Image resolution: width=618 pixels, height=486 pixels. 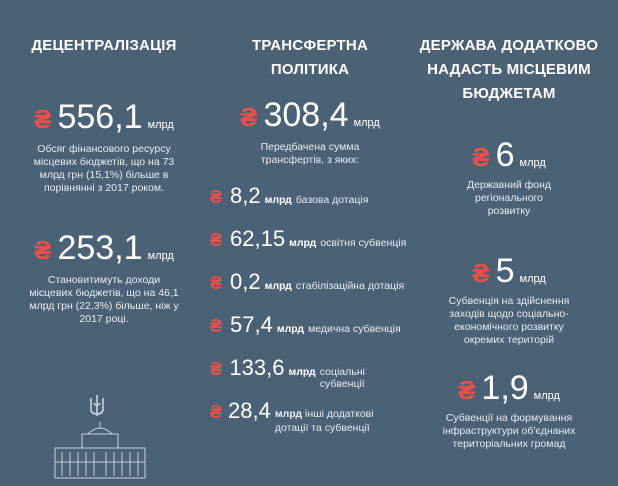 What do you see at coordinates (245, 281) in the screenshot?
I see `item-value: 0,2` at bounding box center [245, 281].